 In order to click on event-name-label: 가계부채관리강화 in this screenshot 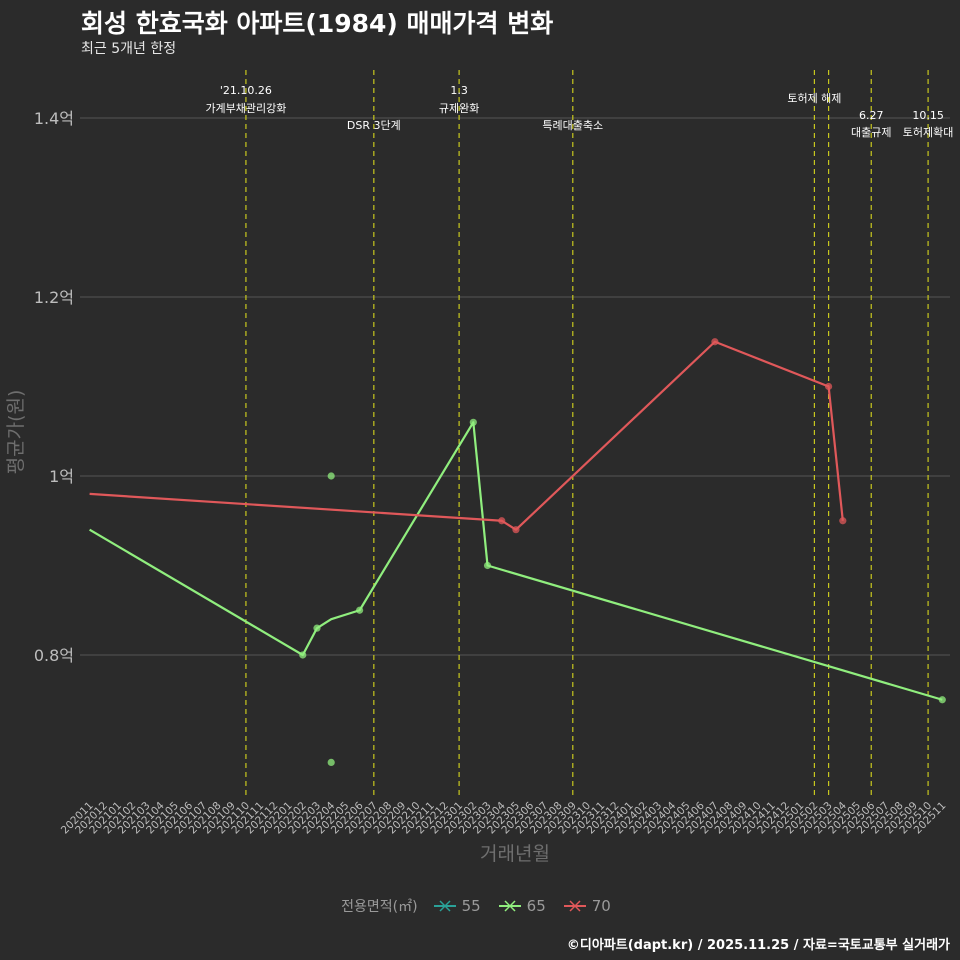, I will do `click(245, 108)`.